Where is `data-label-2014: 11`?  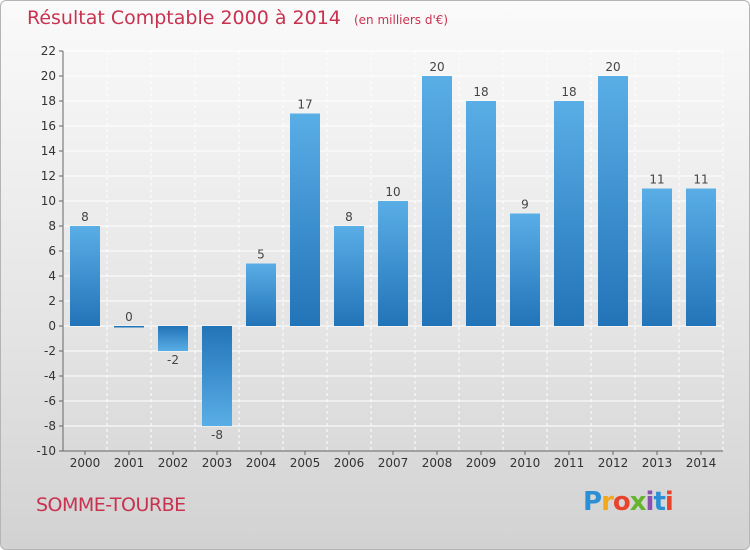
data-label-2014: 11 is located at coordinates (700, 180).